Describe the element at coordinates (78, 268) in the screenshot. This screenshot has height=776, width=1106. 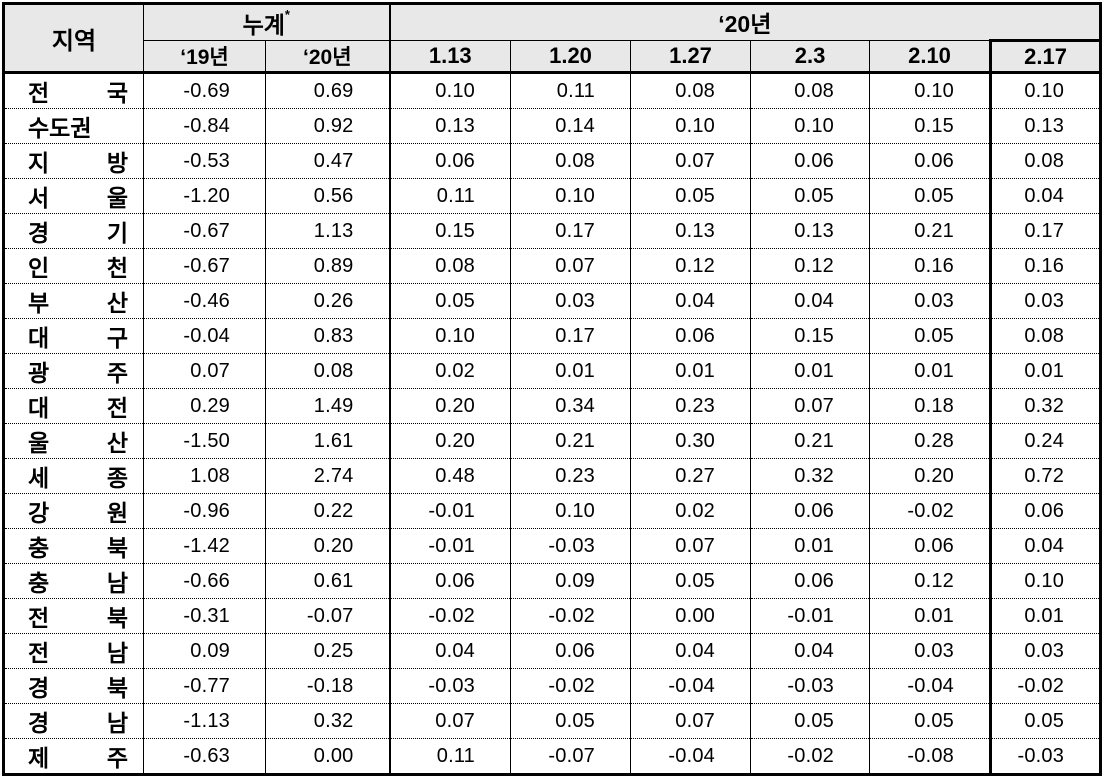
I see `region-name: 인 천` at that location.